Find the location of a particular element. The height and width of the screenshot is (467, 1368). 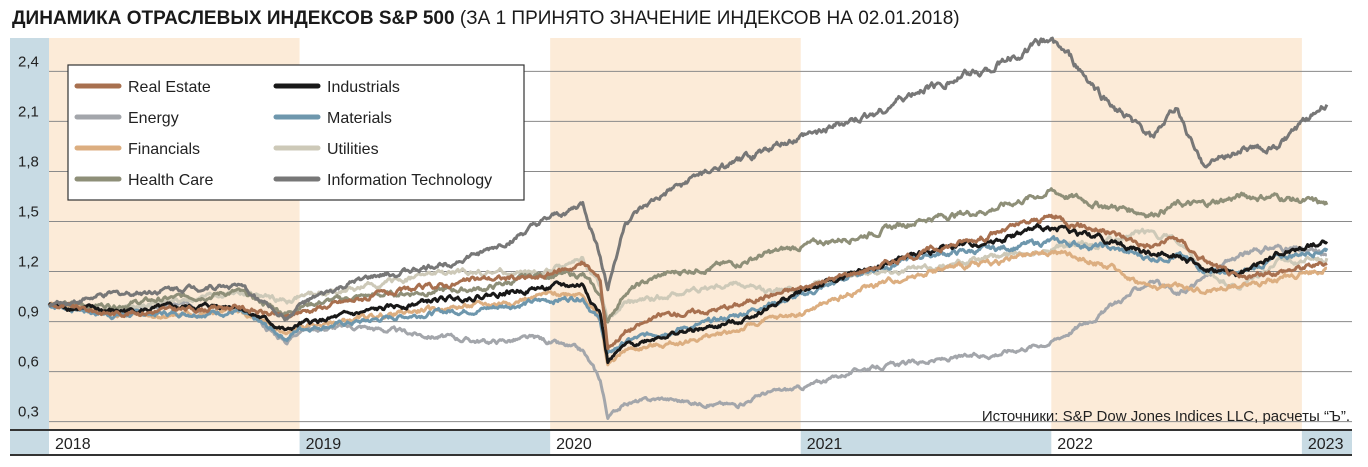

legend-label: Industrials is located at coordinates (363, 87).